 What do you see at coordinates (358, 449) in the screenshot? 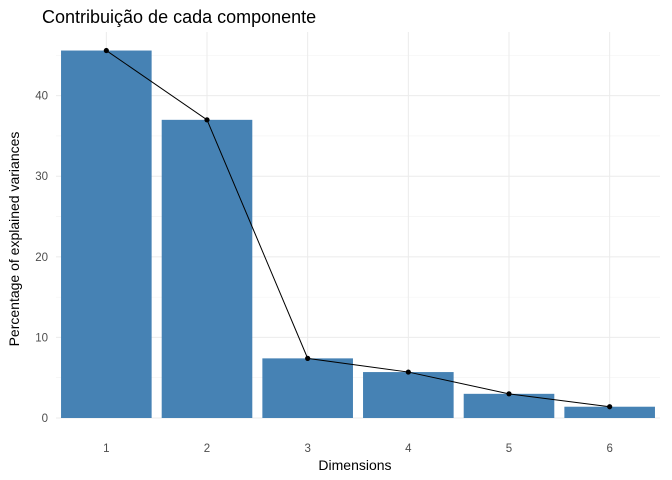
I see `x-axis-ticks: 1 2 3 4 5 6` at bounding box center [358, 449].